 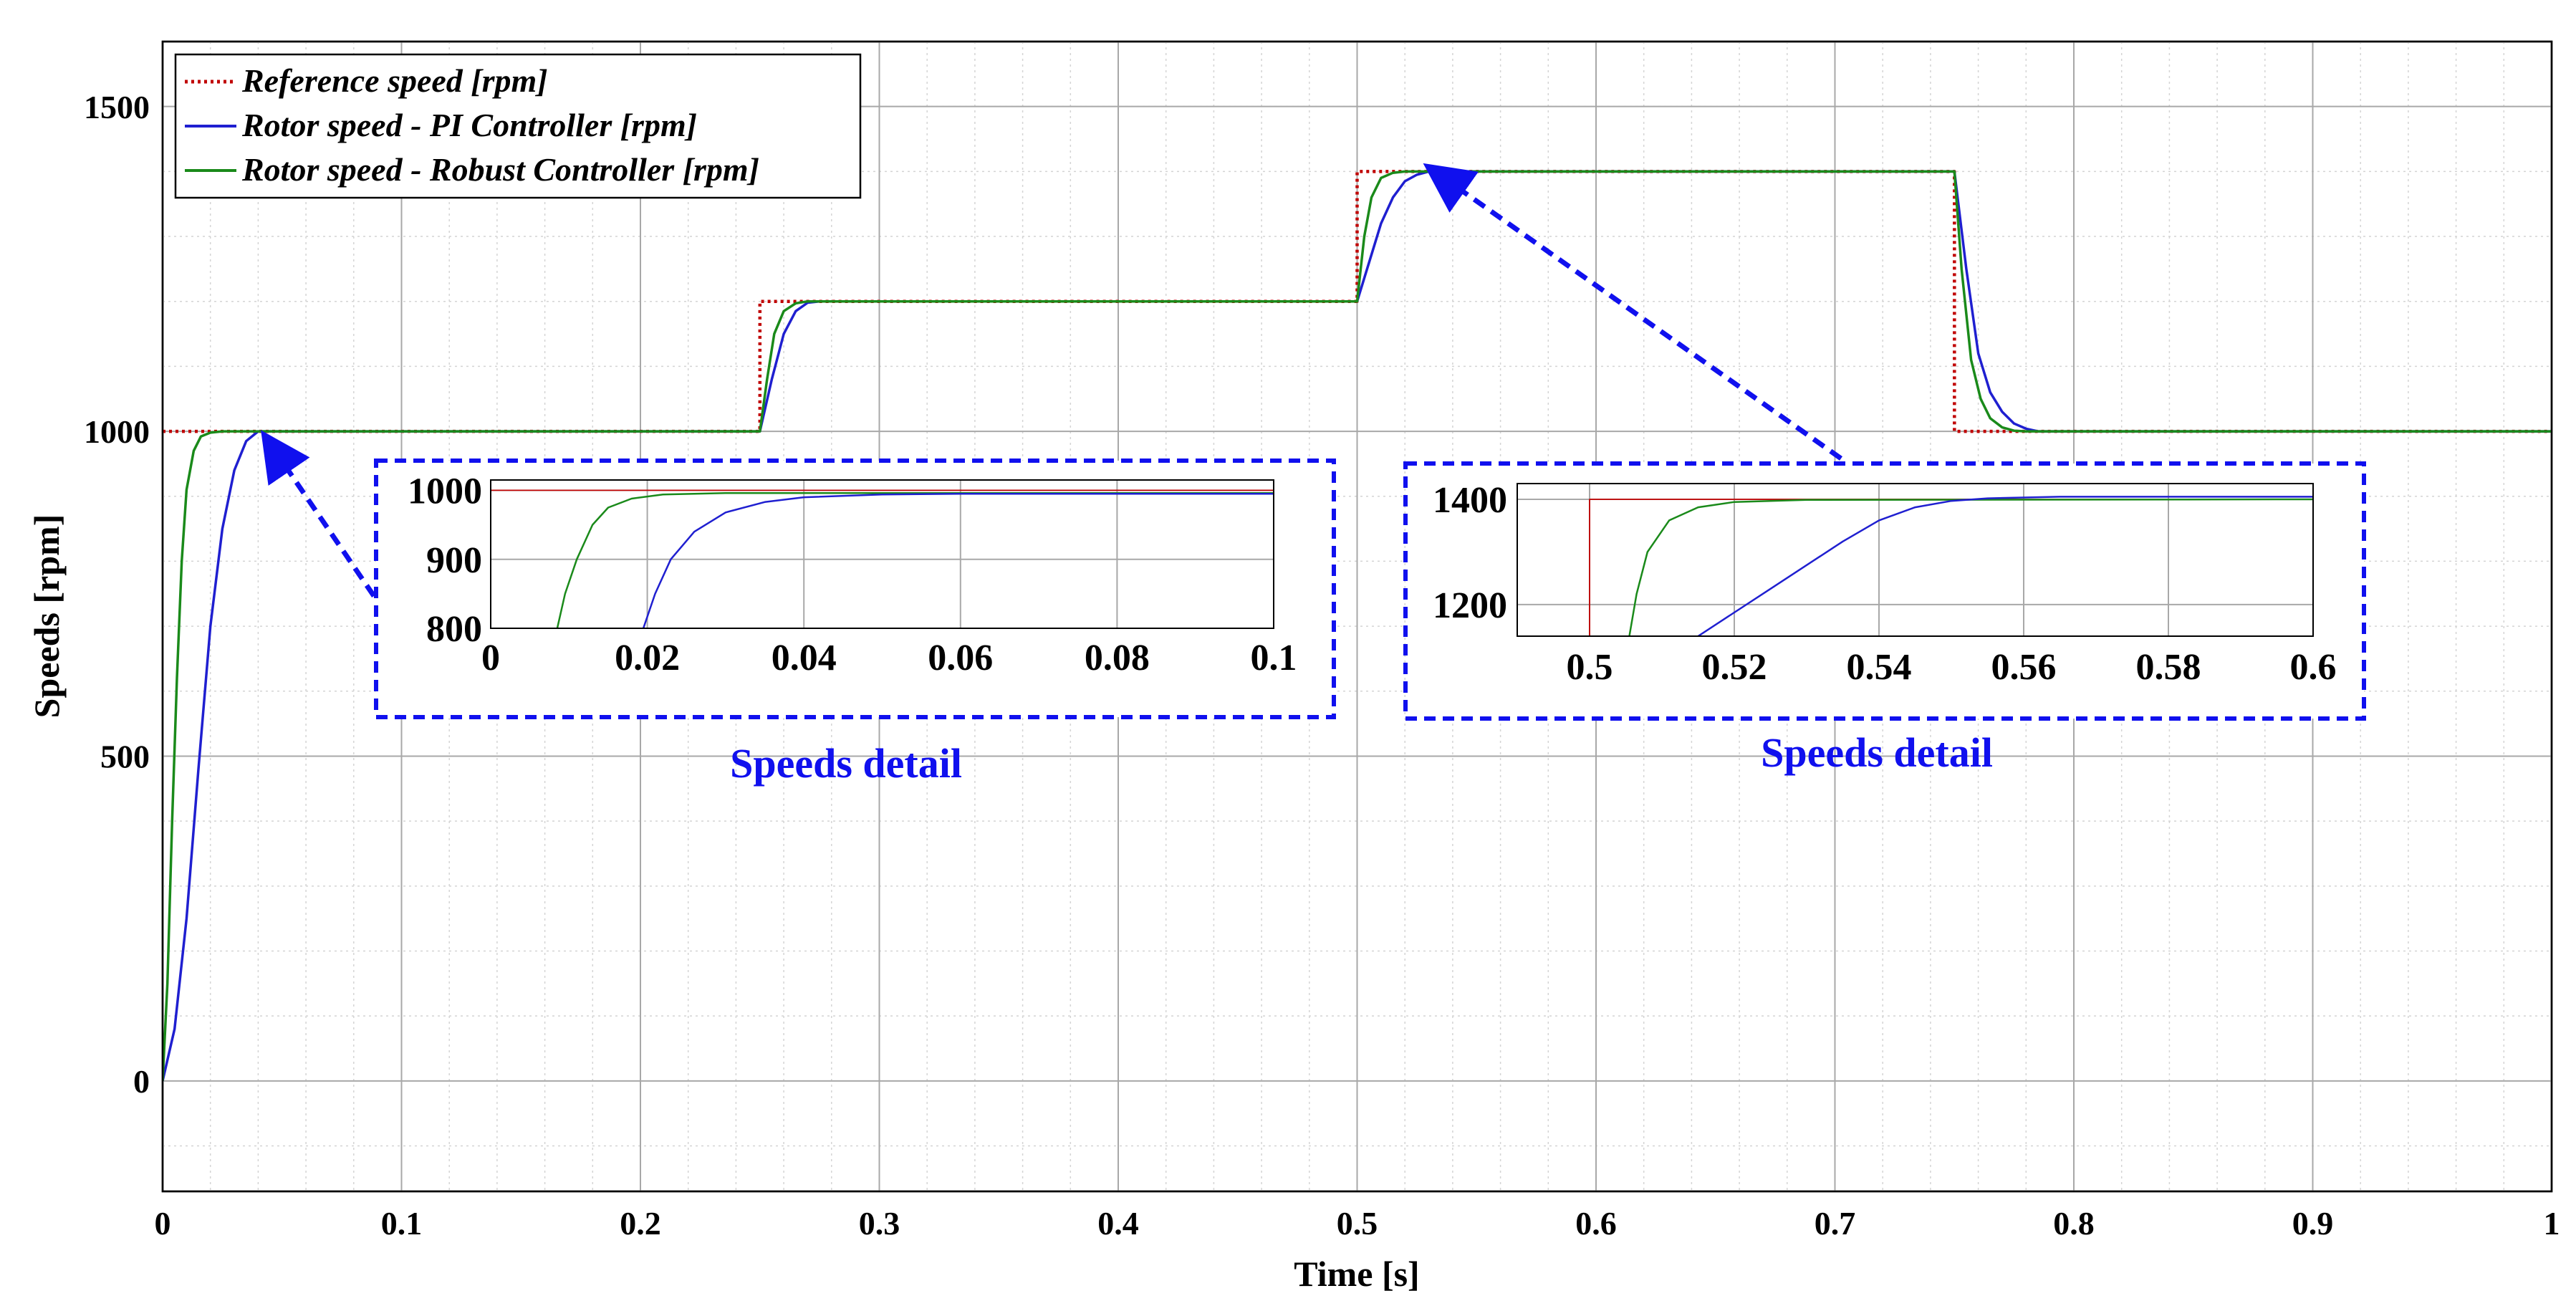 I want to click on legend-box, so click(x=518, y=126).